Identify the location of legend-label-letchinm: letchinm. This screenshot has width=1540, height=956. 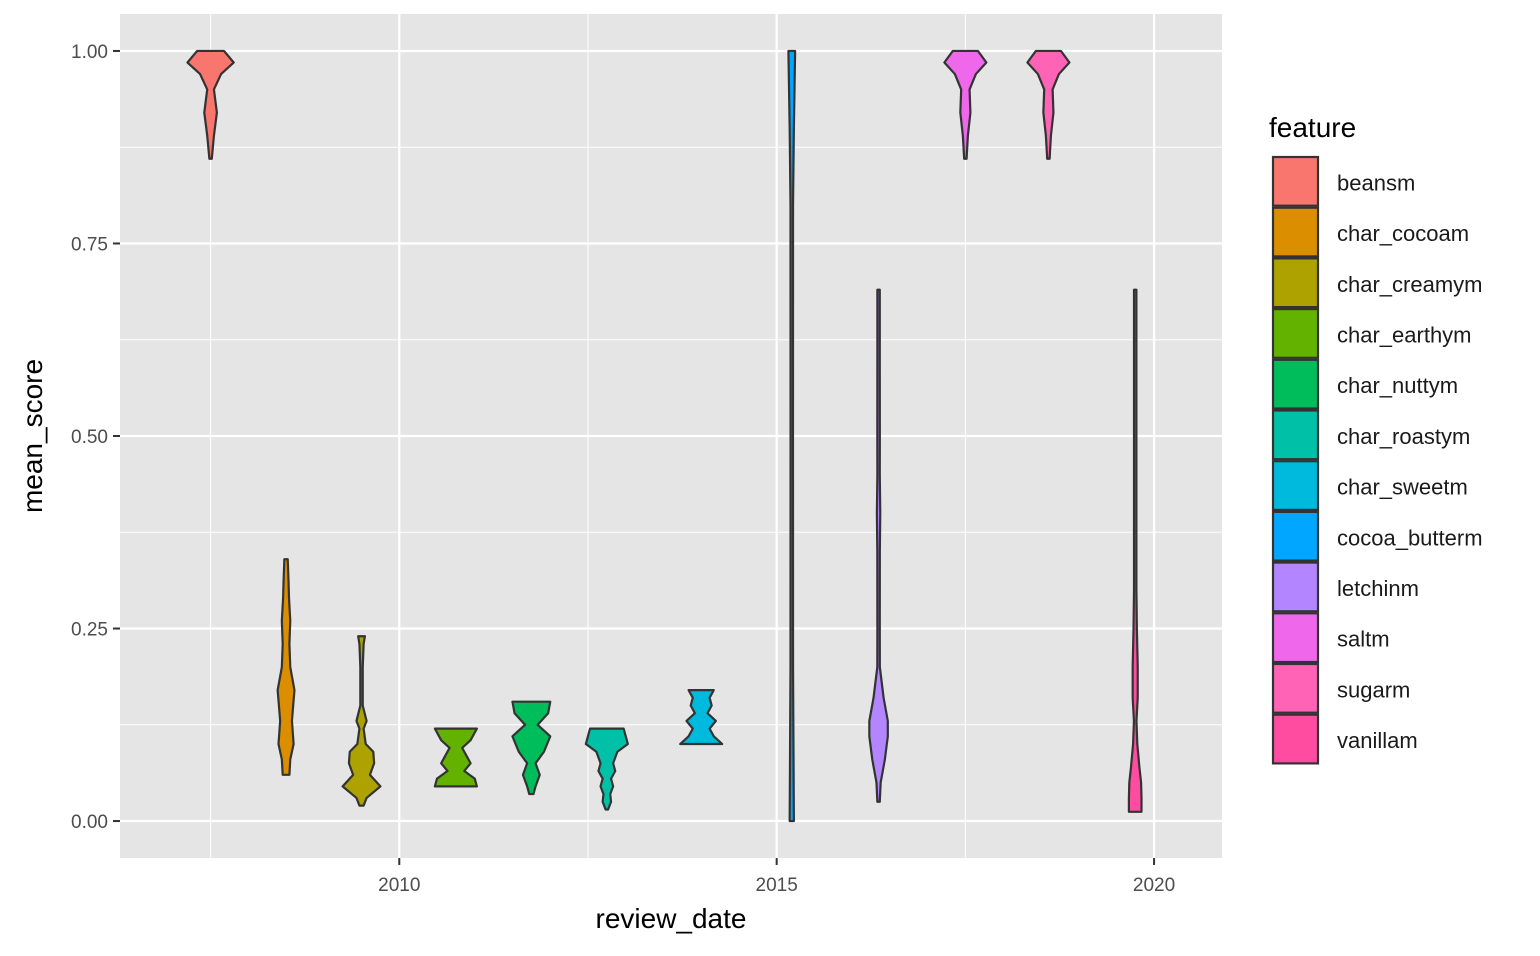
(1378, 588).